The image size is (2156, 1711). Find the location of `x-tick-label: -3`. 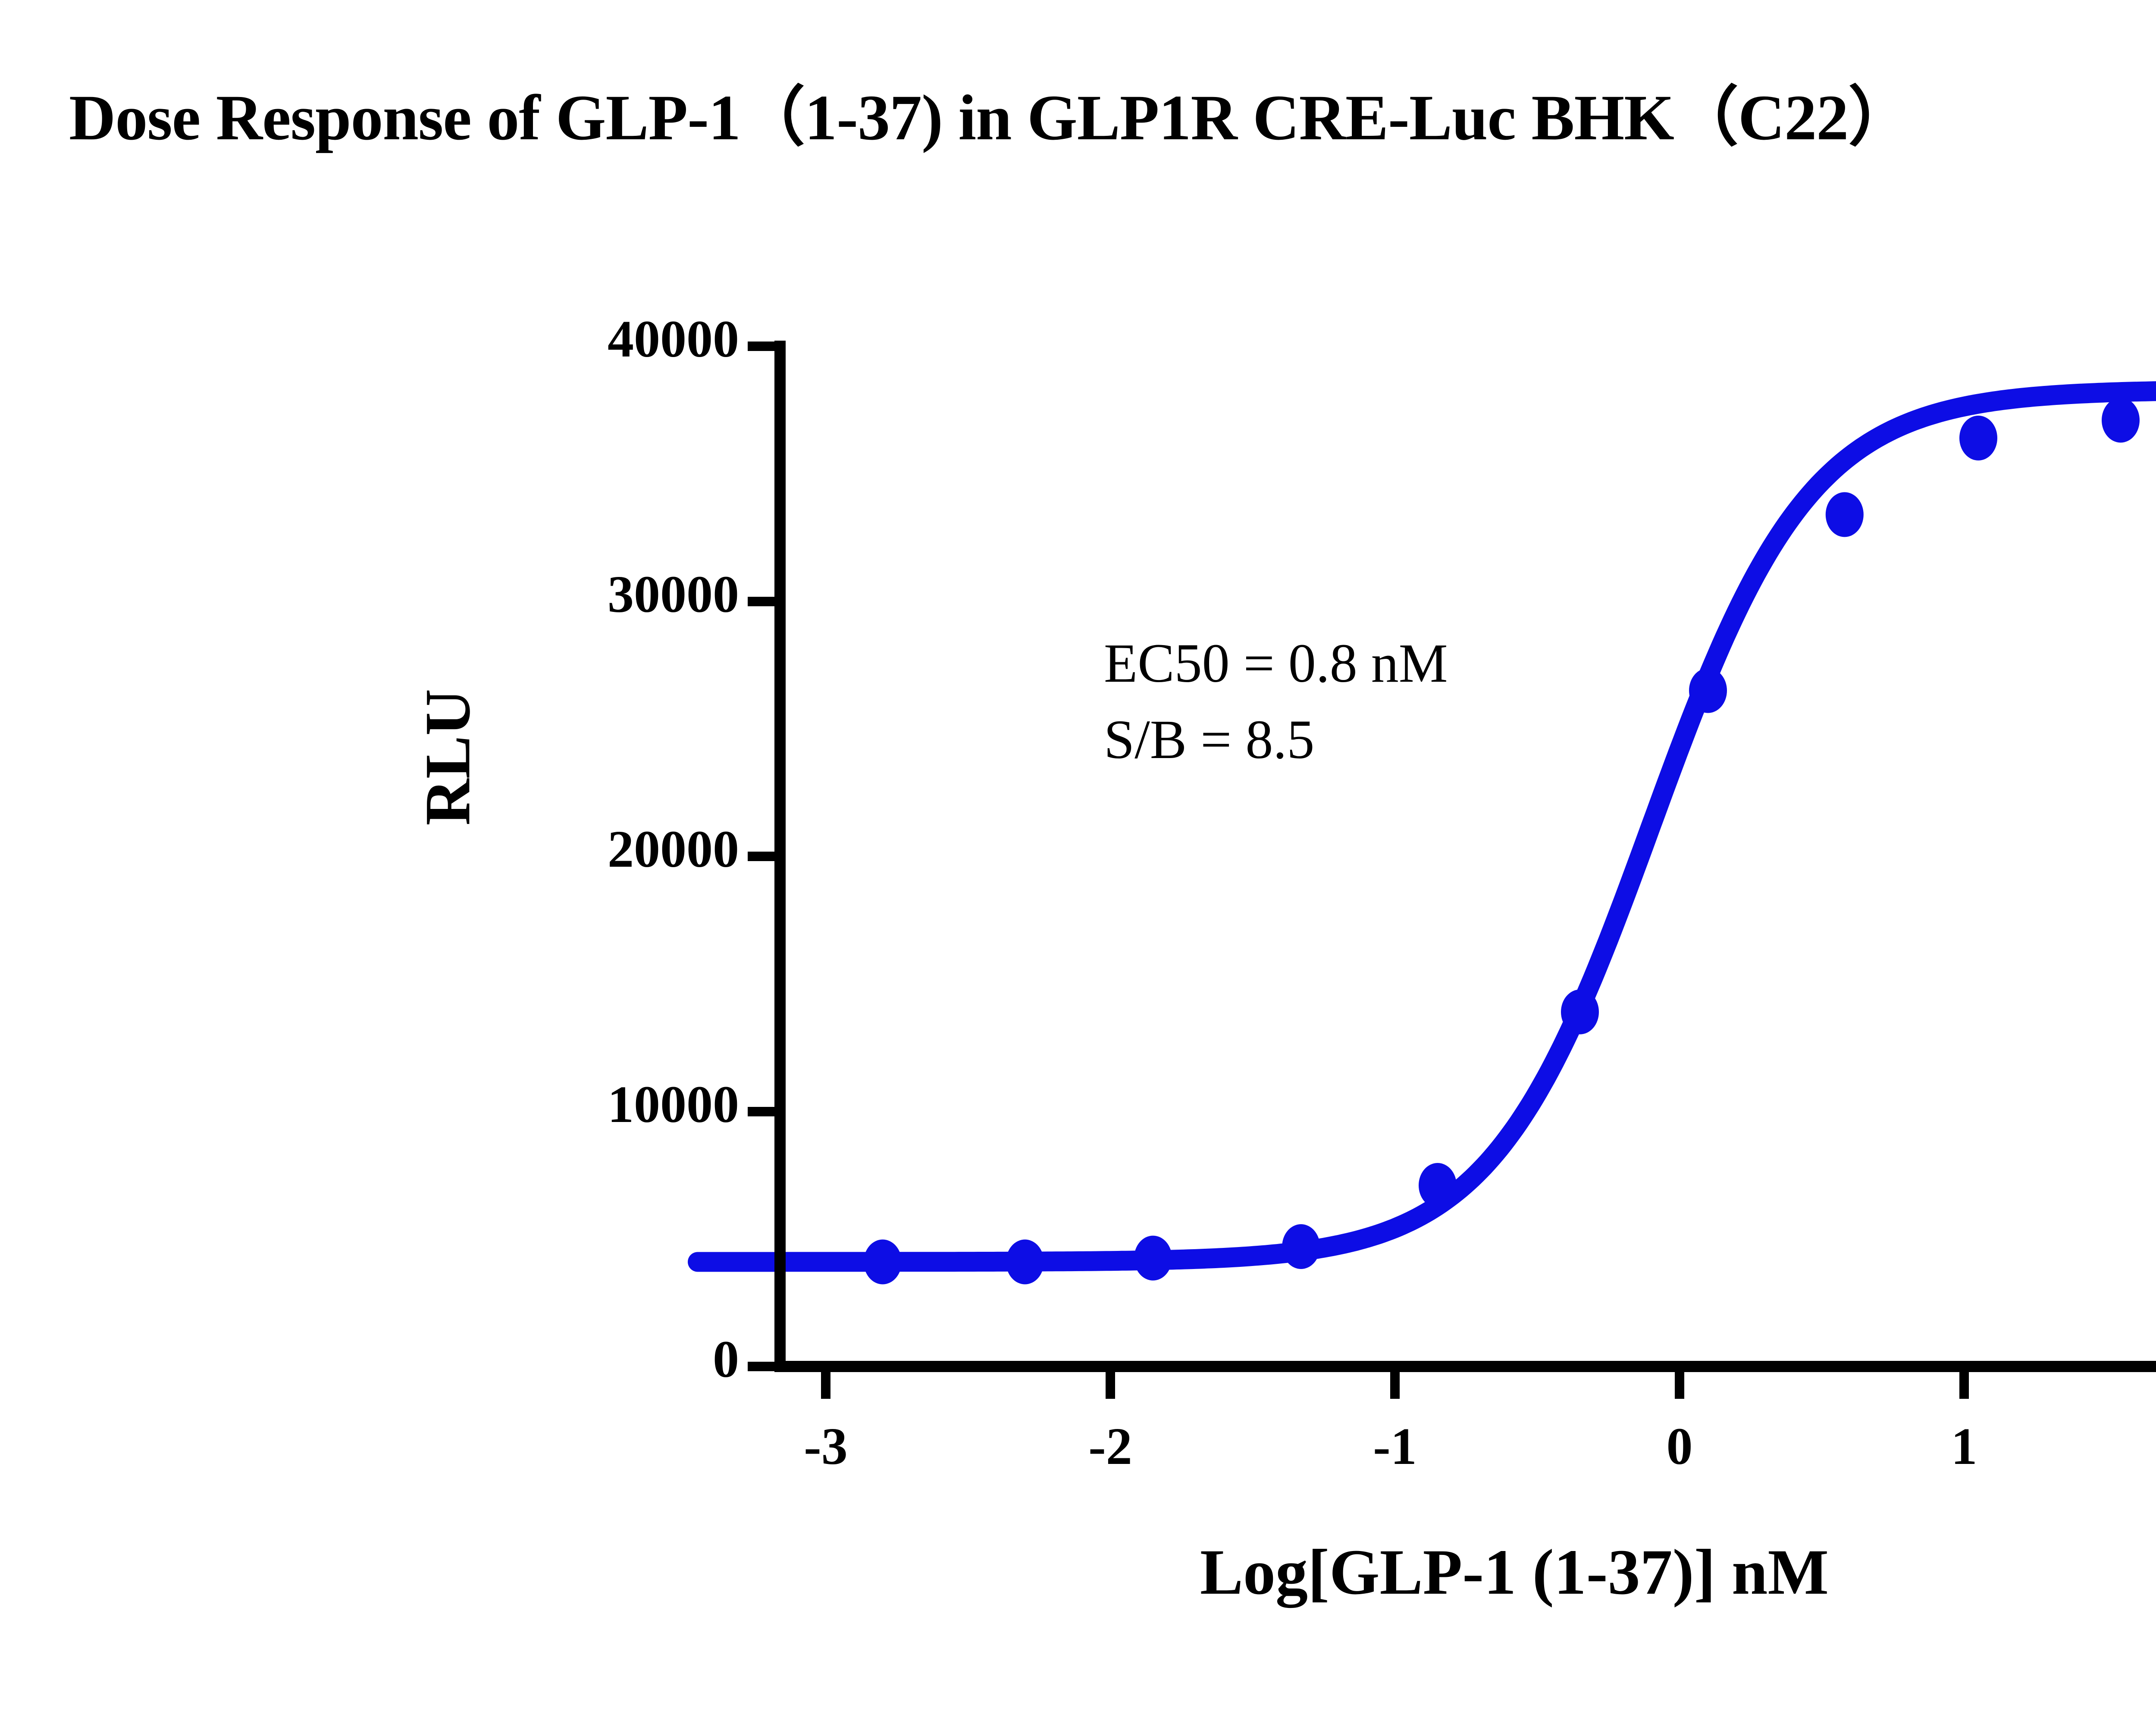

x-tick-label: -3 is located at coordinates (826, 1446).